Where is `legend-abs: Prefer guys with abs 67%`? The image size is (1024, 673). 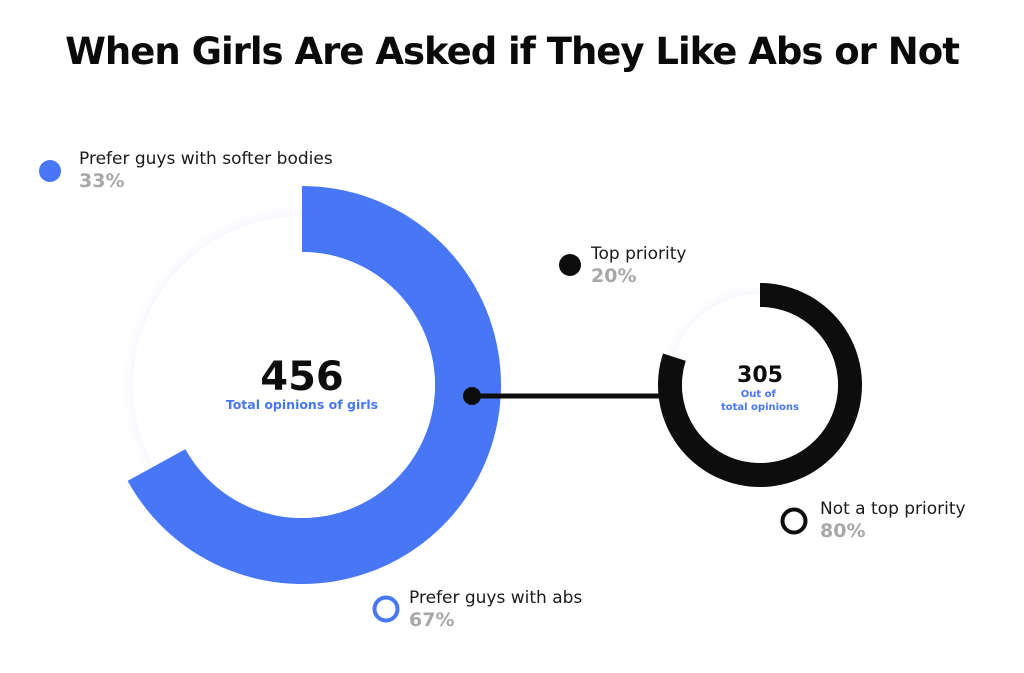 legend-abs: Prefer guys with abs 67% is located at coordinates (495, 610).